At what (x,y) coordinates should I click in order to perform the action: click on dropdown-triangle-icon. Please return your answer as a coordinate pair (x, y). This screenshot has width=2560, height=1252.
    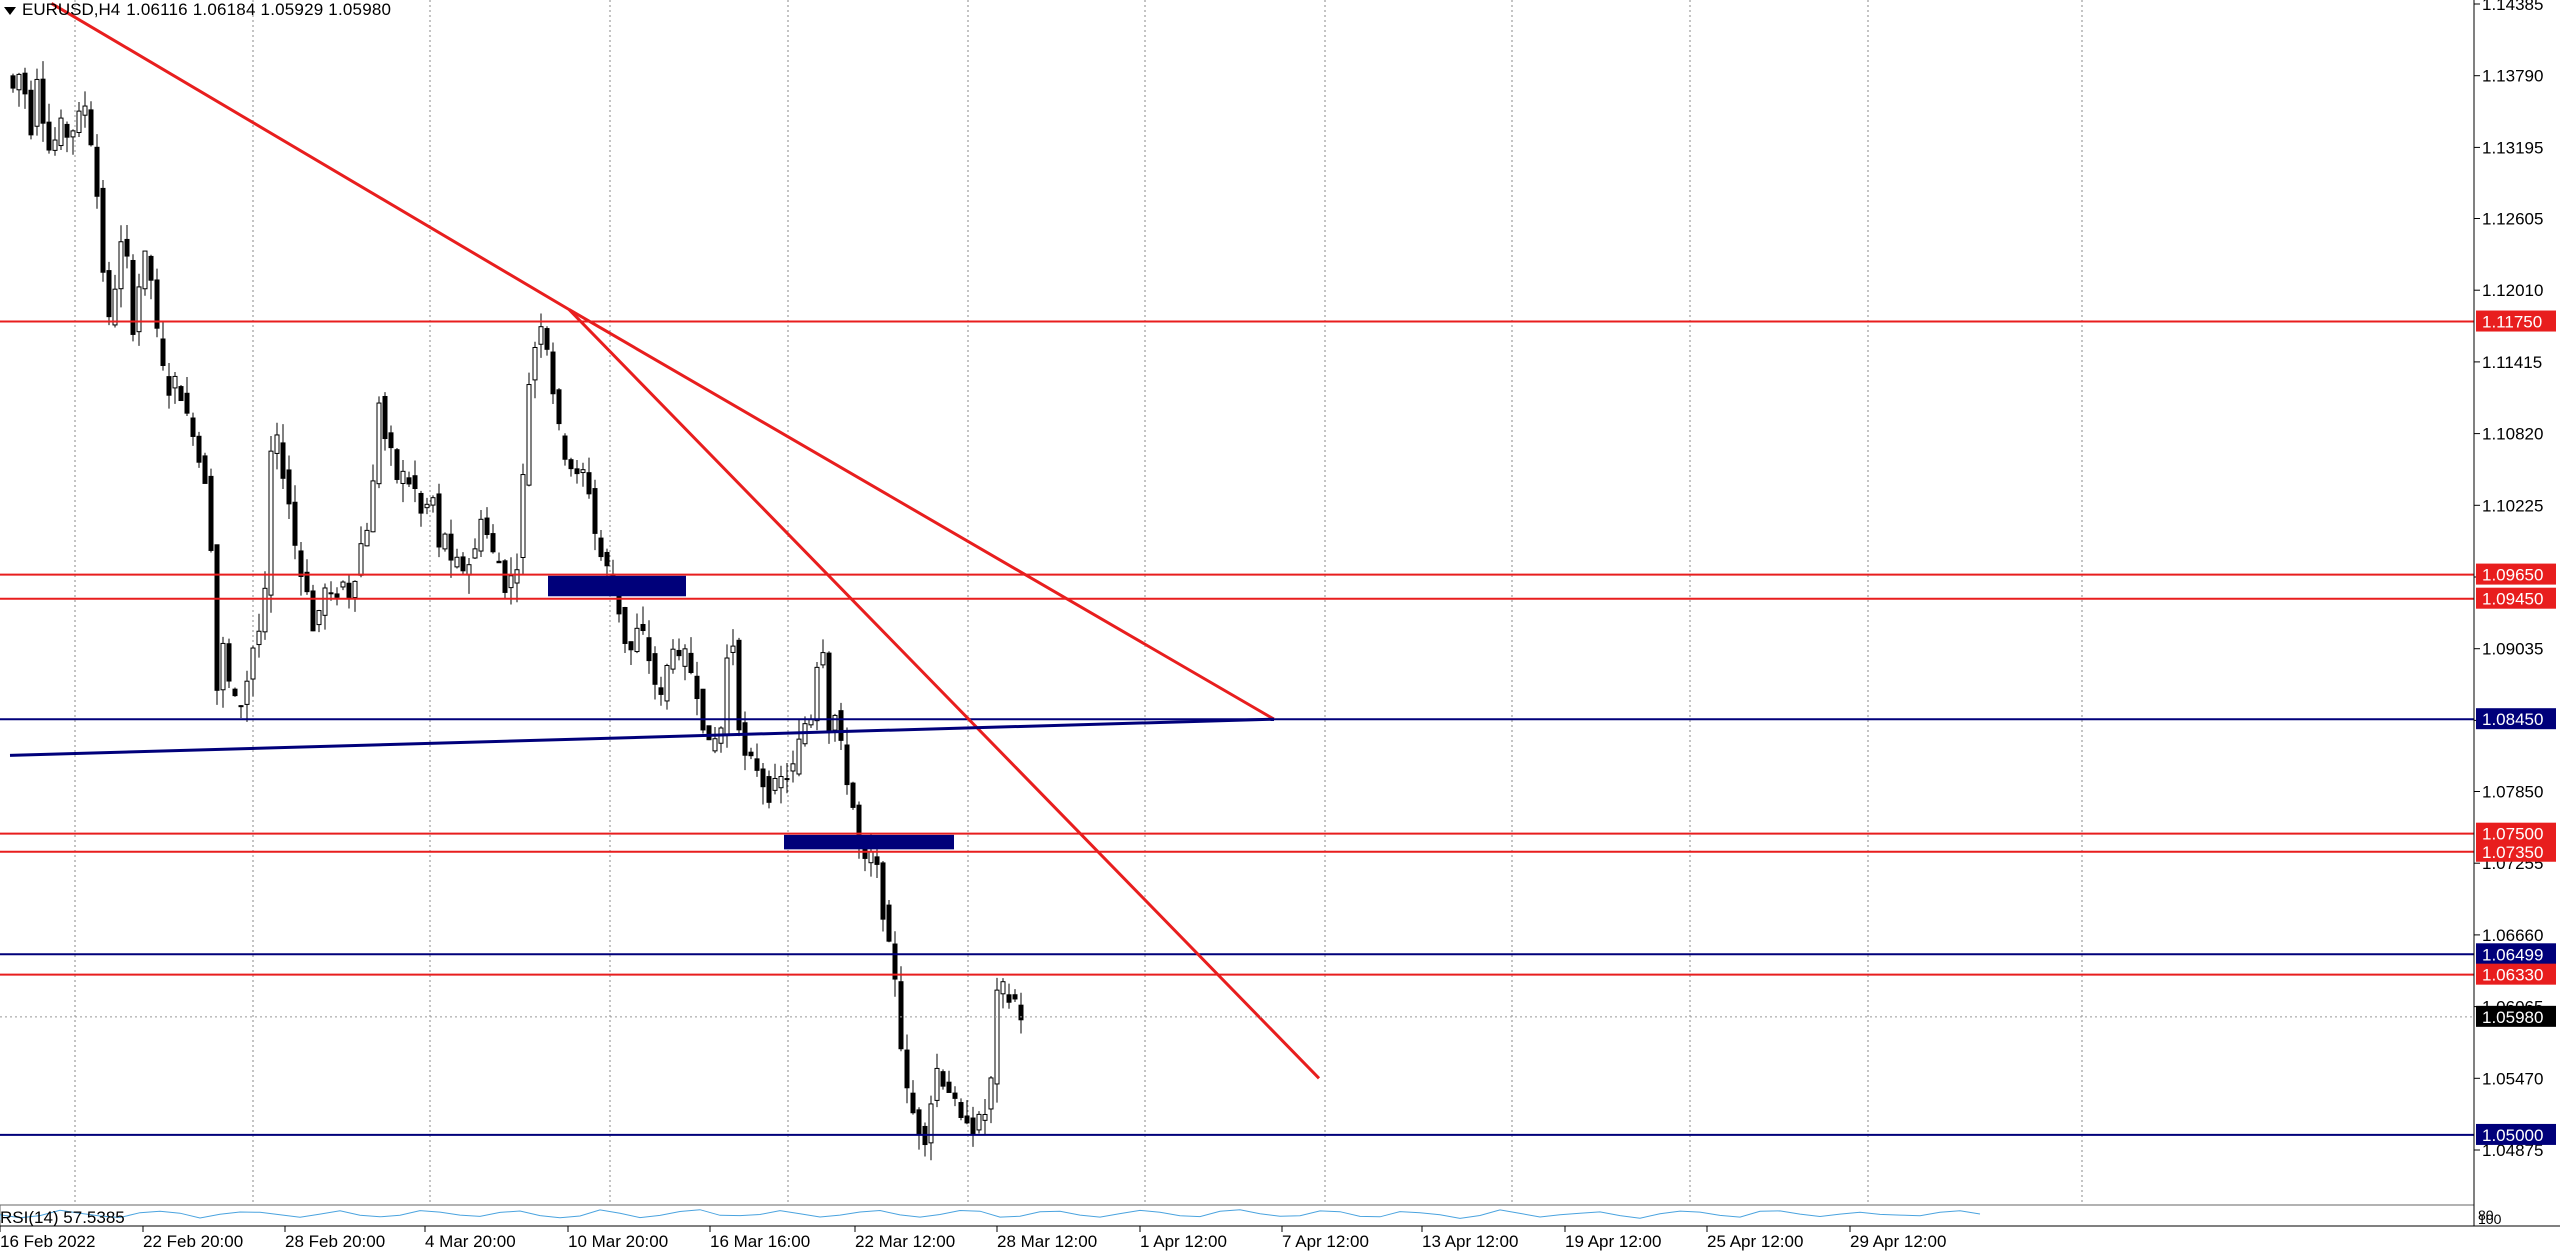
    Looking at the image, I should click on (10, 11).